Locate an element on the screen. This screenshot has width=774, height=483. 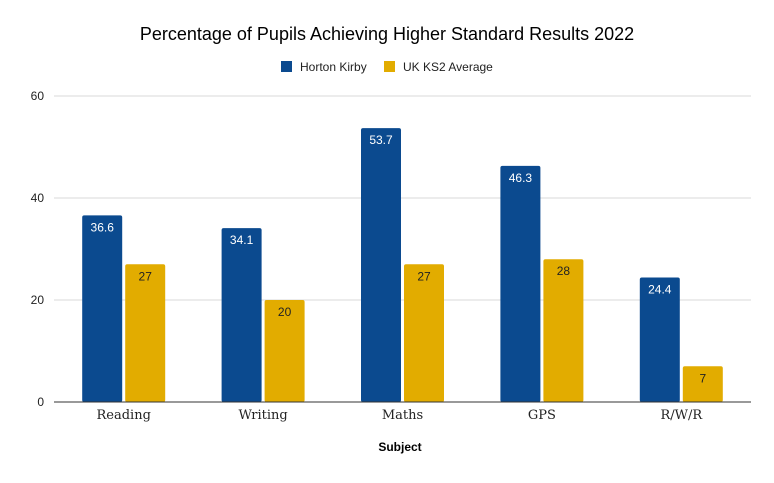
bar-uk-ks2-average-r-w-r is located at coordinates (702, 384).